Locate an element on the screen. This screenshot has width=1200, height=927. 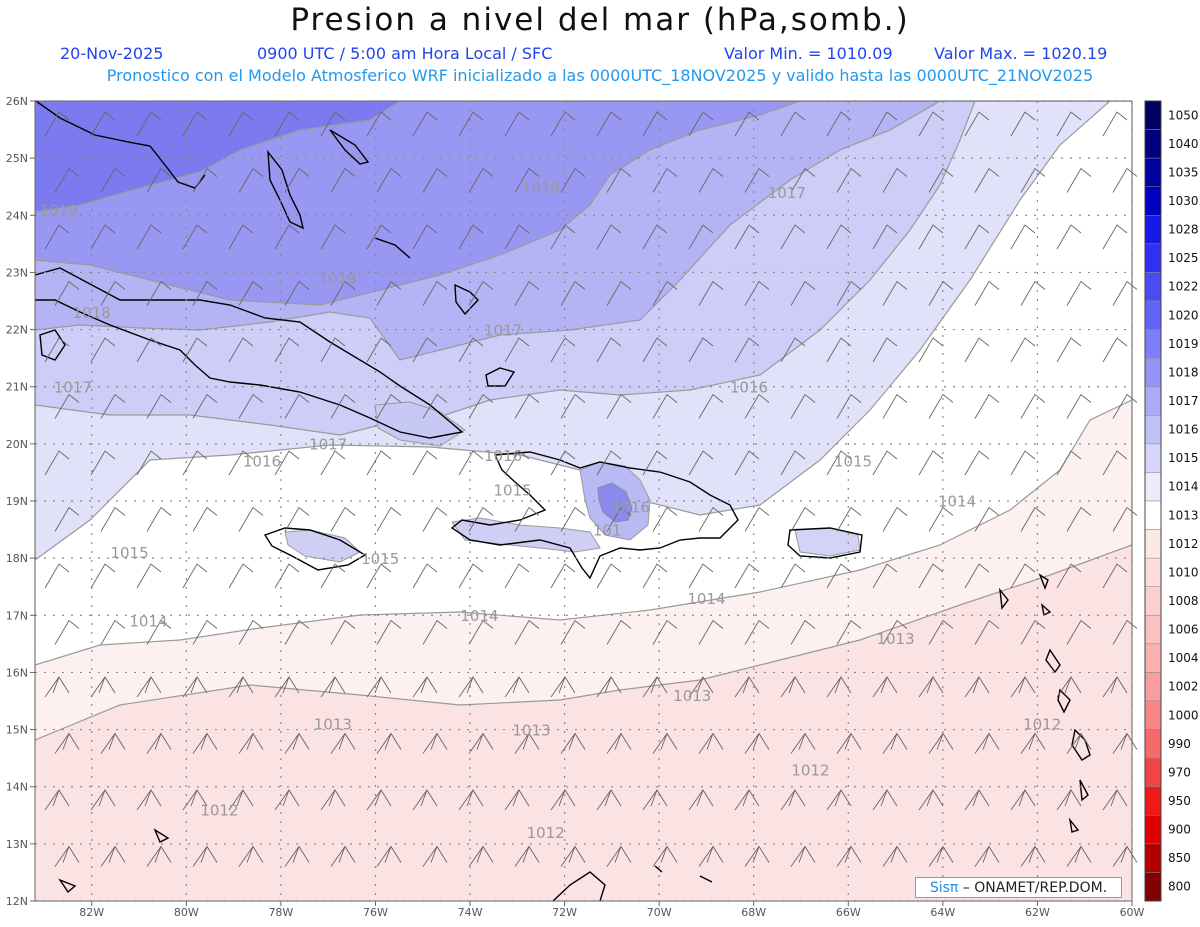
colorbar-label: 1040 is located at coordinates (1183, 144).